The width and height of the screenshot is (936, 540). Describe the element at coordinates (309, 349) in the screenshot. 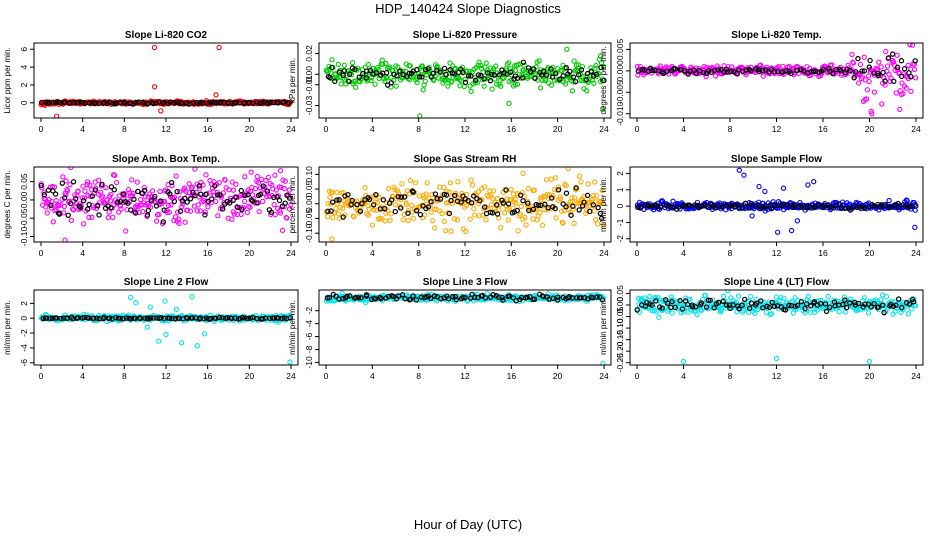

I see `y-tick-label: -8` at that location.